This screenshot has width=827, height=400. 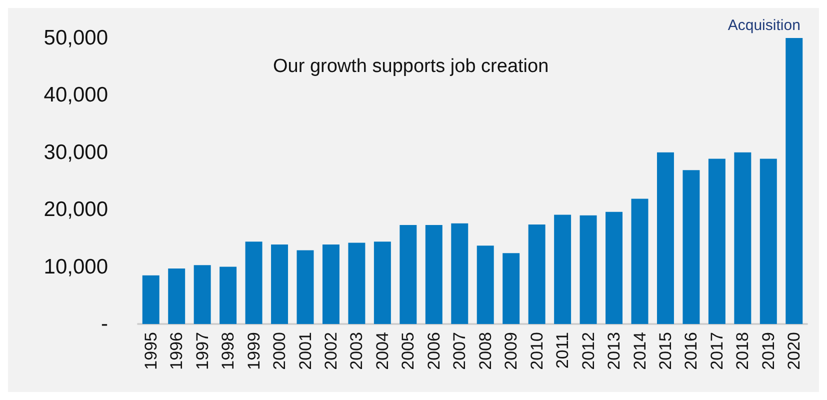 What do you see at coordinates (511, 351) in the screenshot?
I see `x-tick-label: 2009` at bounding box center [511, 351].